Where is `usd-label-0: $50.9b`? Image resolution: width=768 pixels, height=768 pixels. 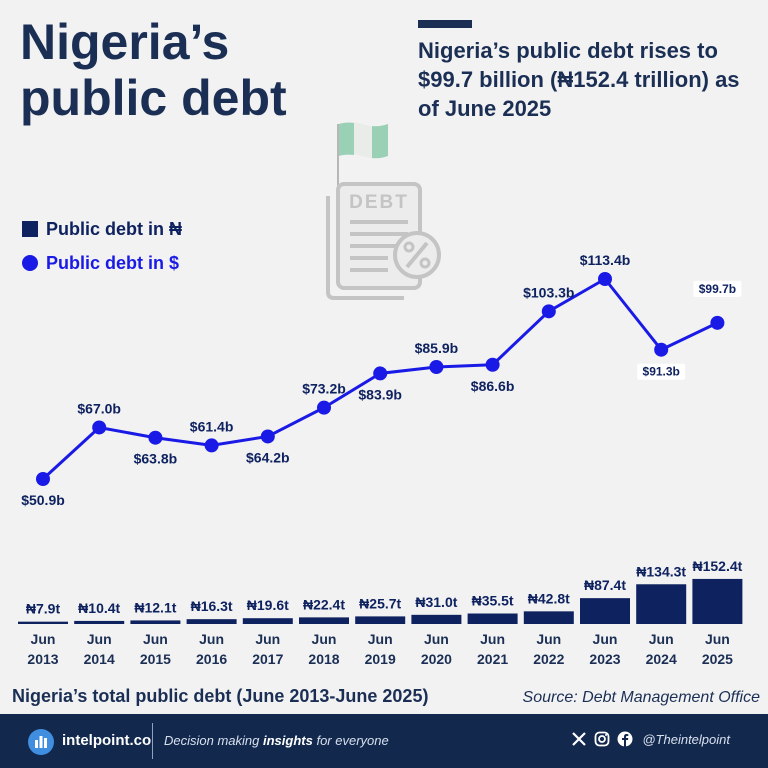
usd-label-0: $50.9b is located at coordinates (43, 500).